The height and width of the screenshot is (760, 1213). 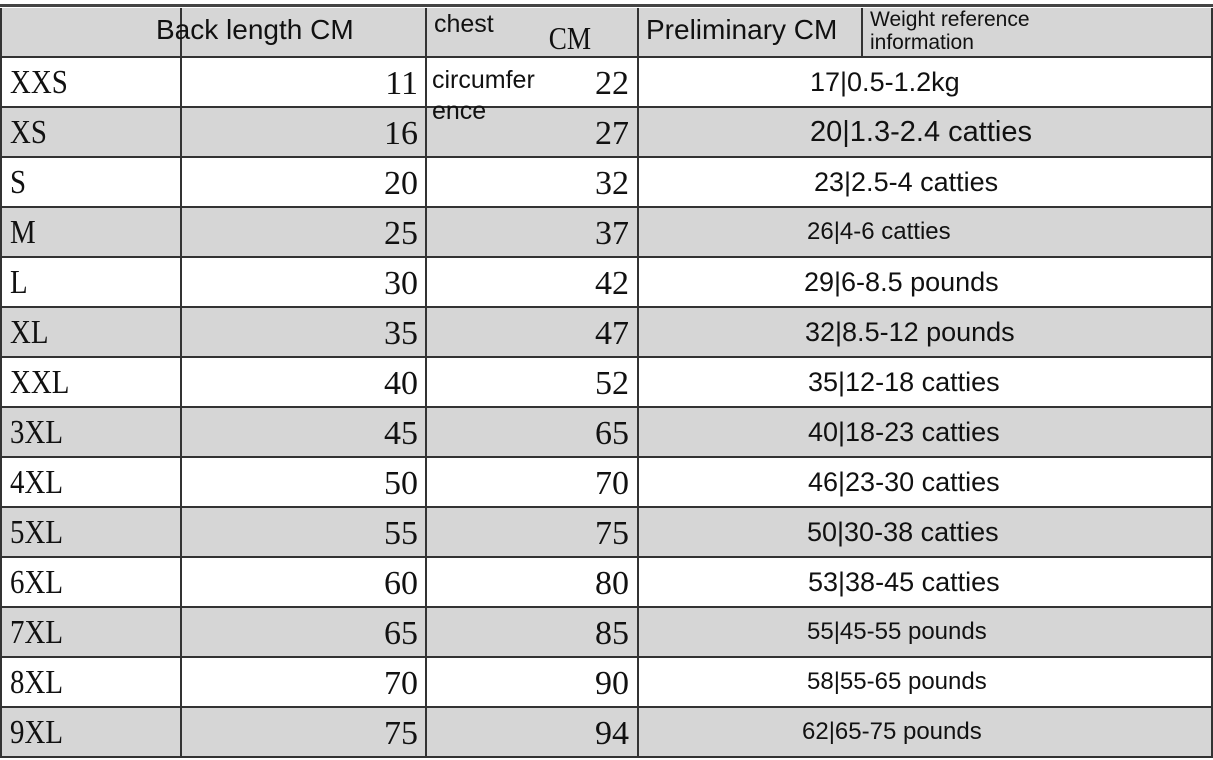 What do you see at coordinates (401, 333) in the screenshot?
I see `back-length-cell: 35` at bounding box center [401, 333].